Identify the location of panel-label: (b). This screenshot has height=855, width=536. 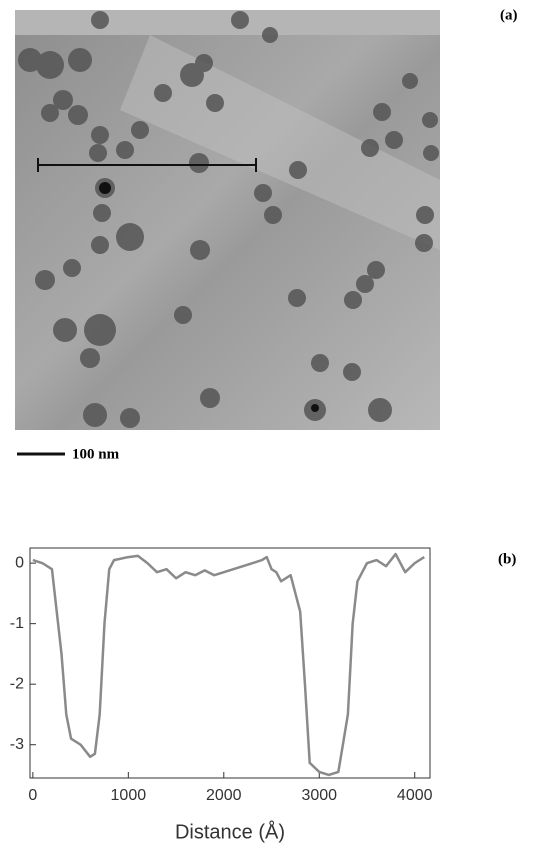
(507, 559).